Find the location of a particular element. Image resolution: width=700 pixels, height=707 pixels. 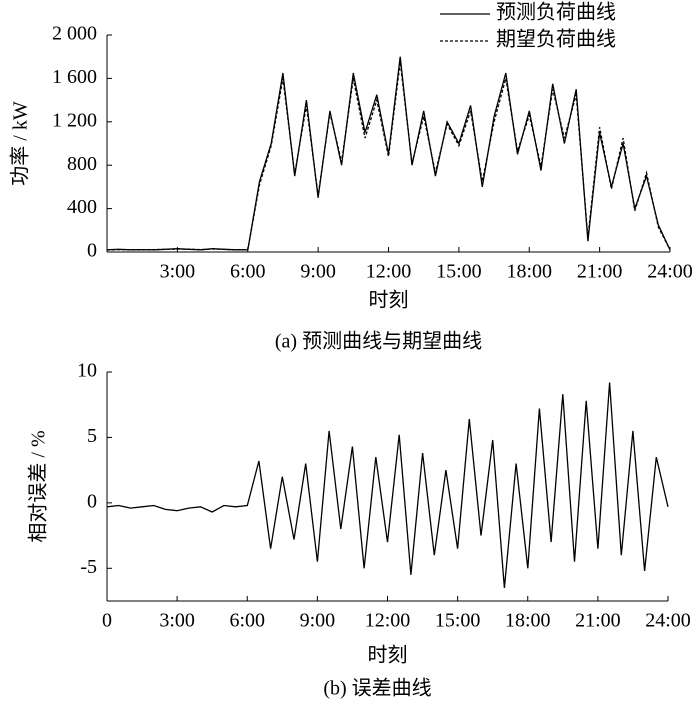

y-tick-label: -5 is located at coordinates (88, 567).